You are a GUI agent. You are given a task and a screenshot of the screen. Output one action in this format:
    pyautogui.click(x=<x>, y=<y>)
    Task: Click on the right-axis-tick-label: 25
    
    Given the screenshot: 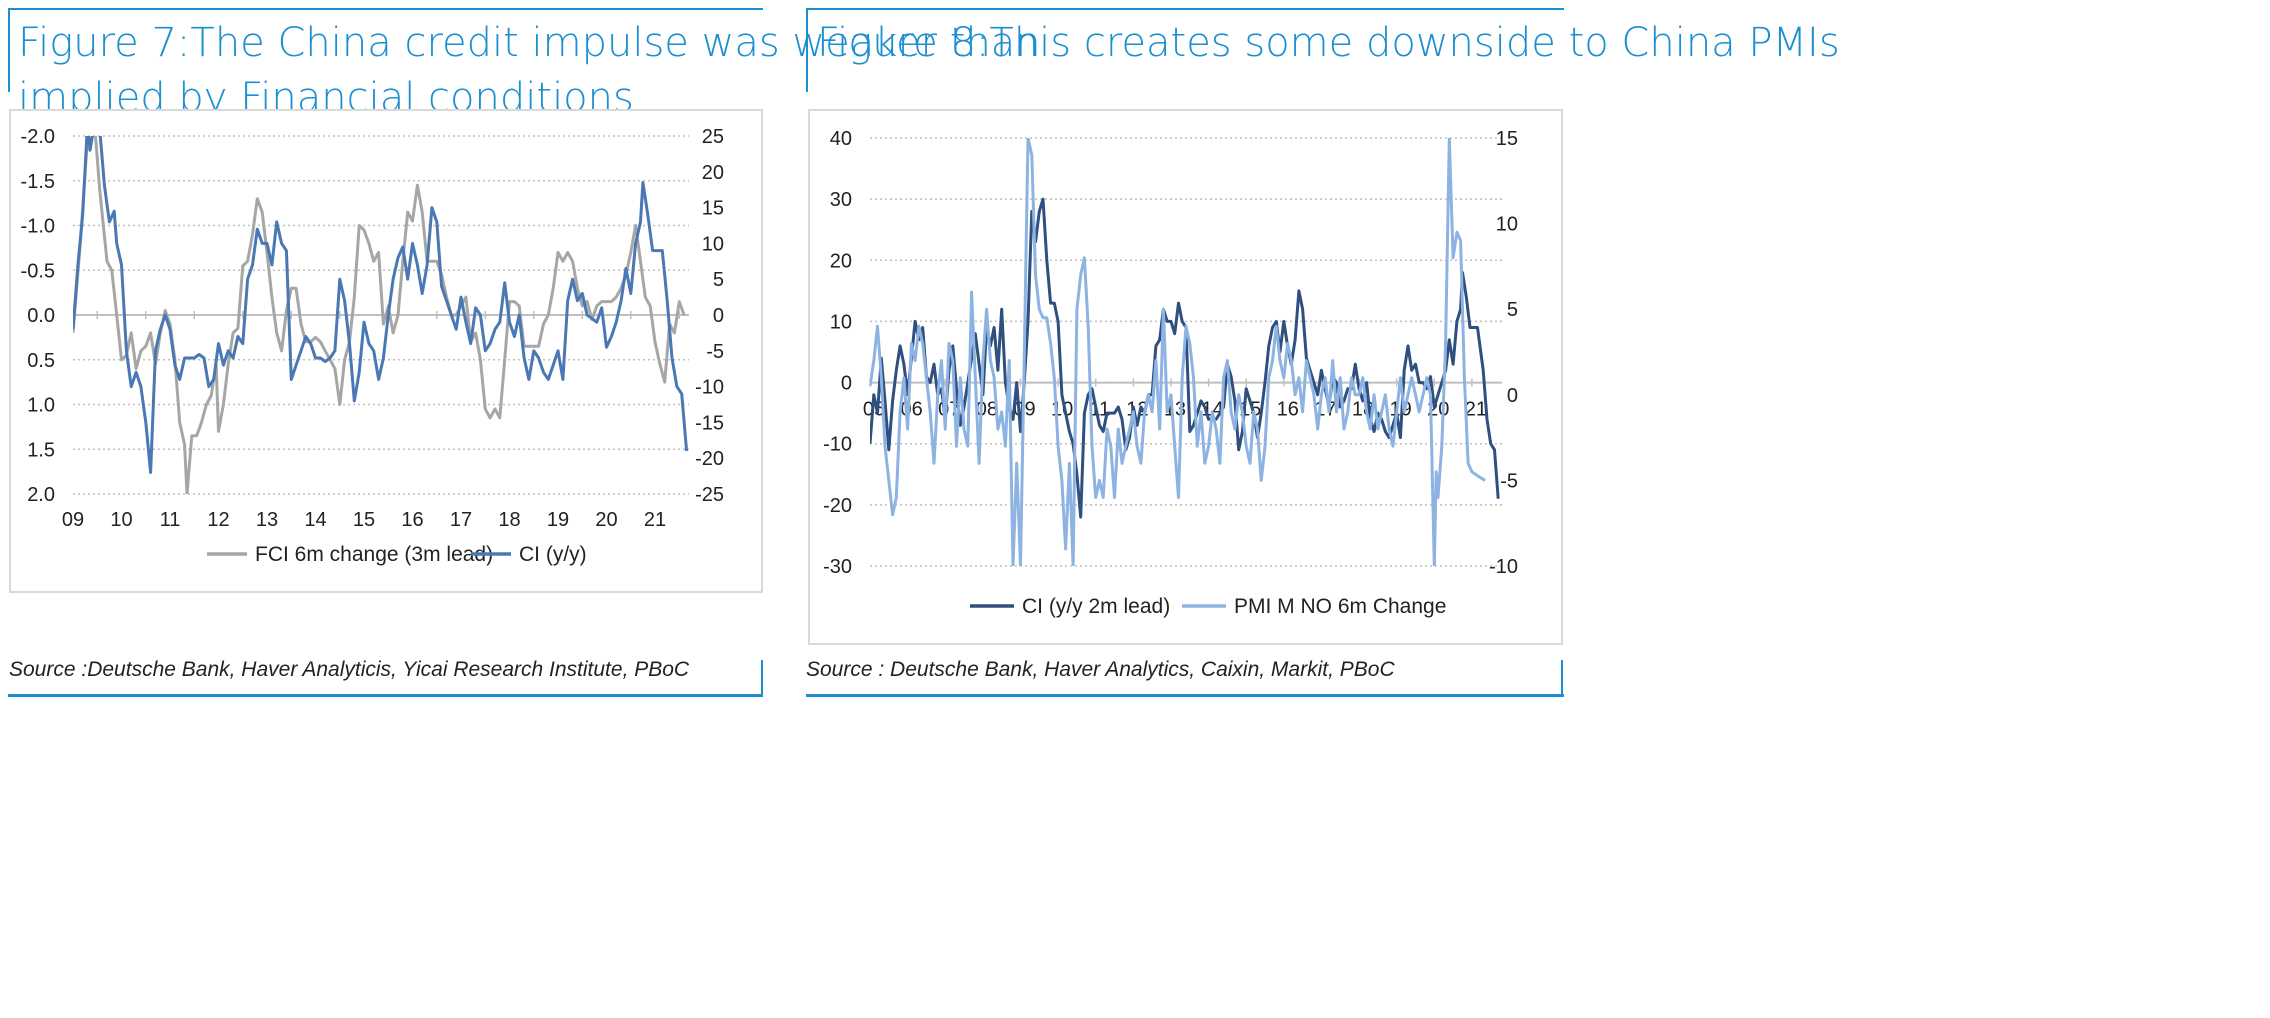 What is the action you would take?
    pyautogui.click(x=713, y=137)
    